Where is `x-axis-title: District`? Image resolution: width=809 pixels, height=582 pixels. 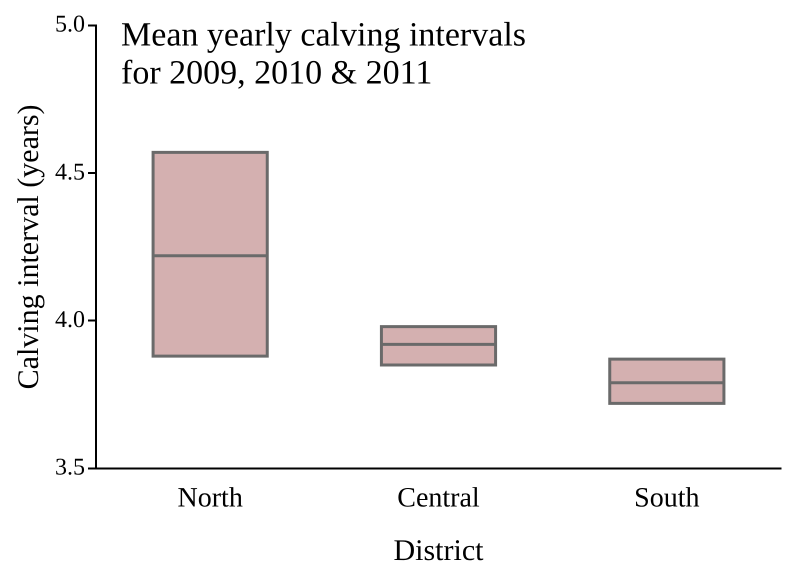 x-axis-title: District is located at coordinates (439, 550).